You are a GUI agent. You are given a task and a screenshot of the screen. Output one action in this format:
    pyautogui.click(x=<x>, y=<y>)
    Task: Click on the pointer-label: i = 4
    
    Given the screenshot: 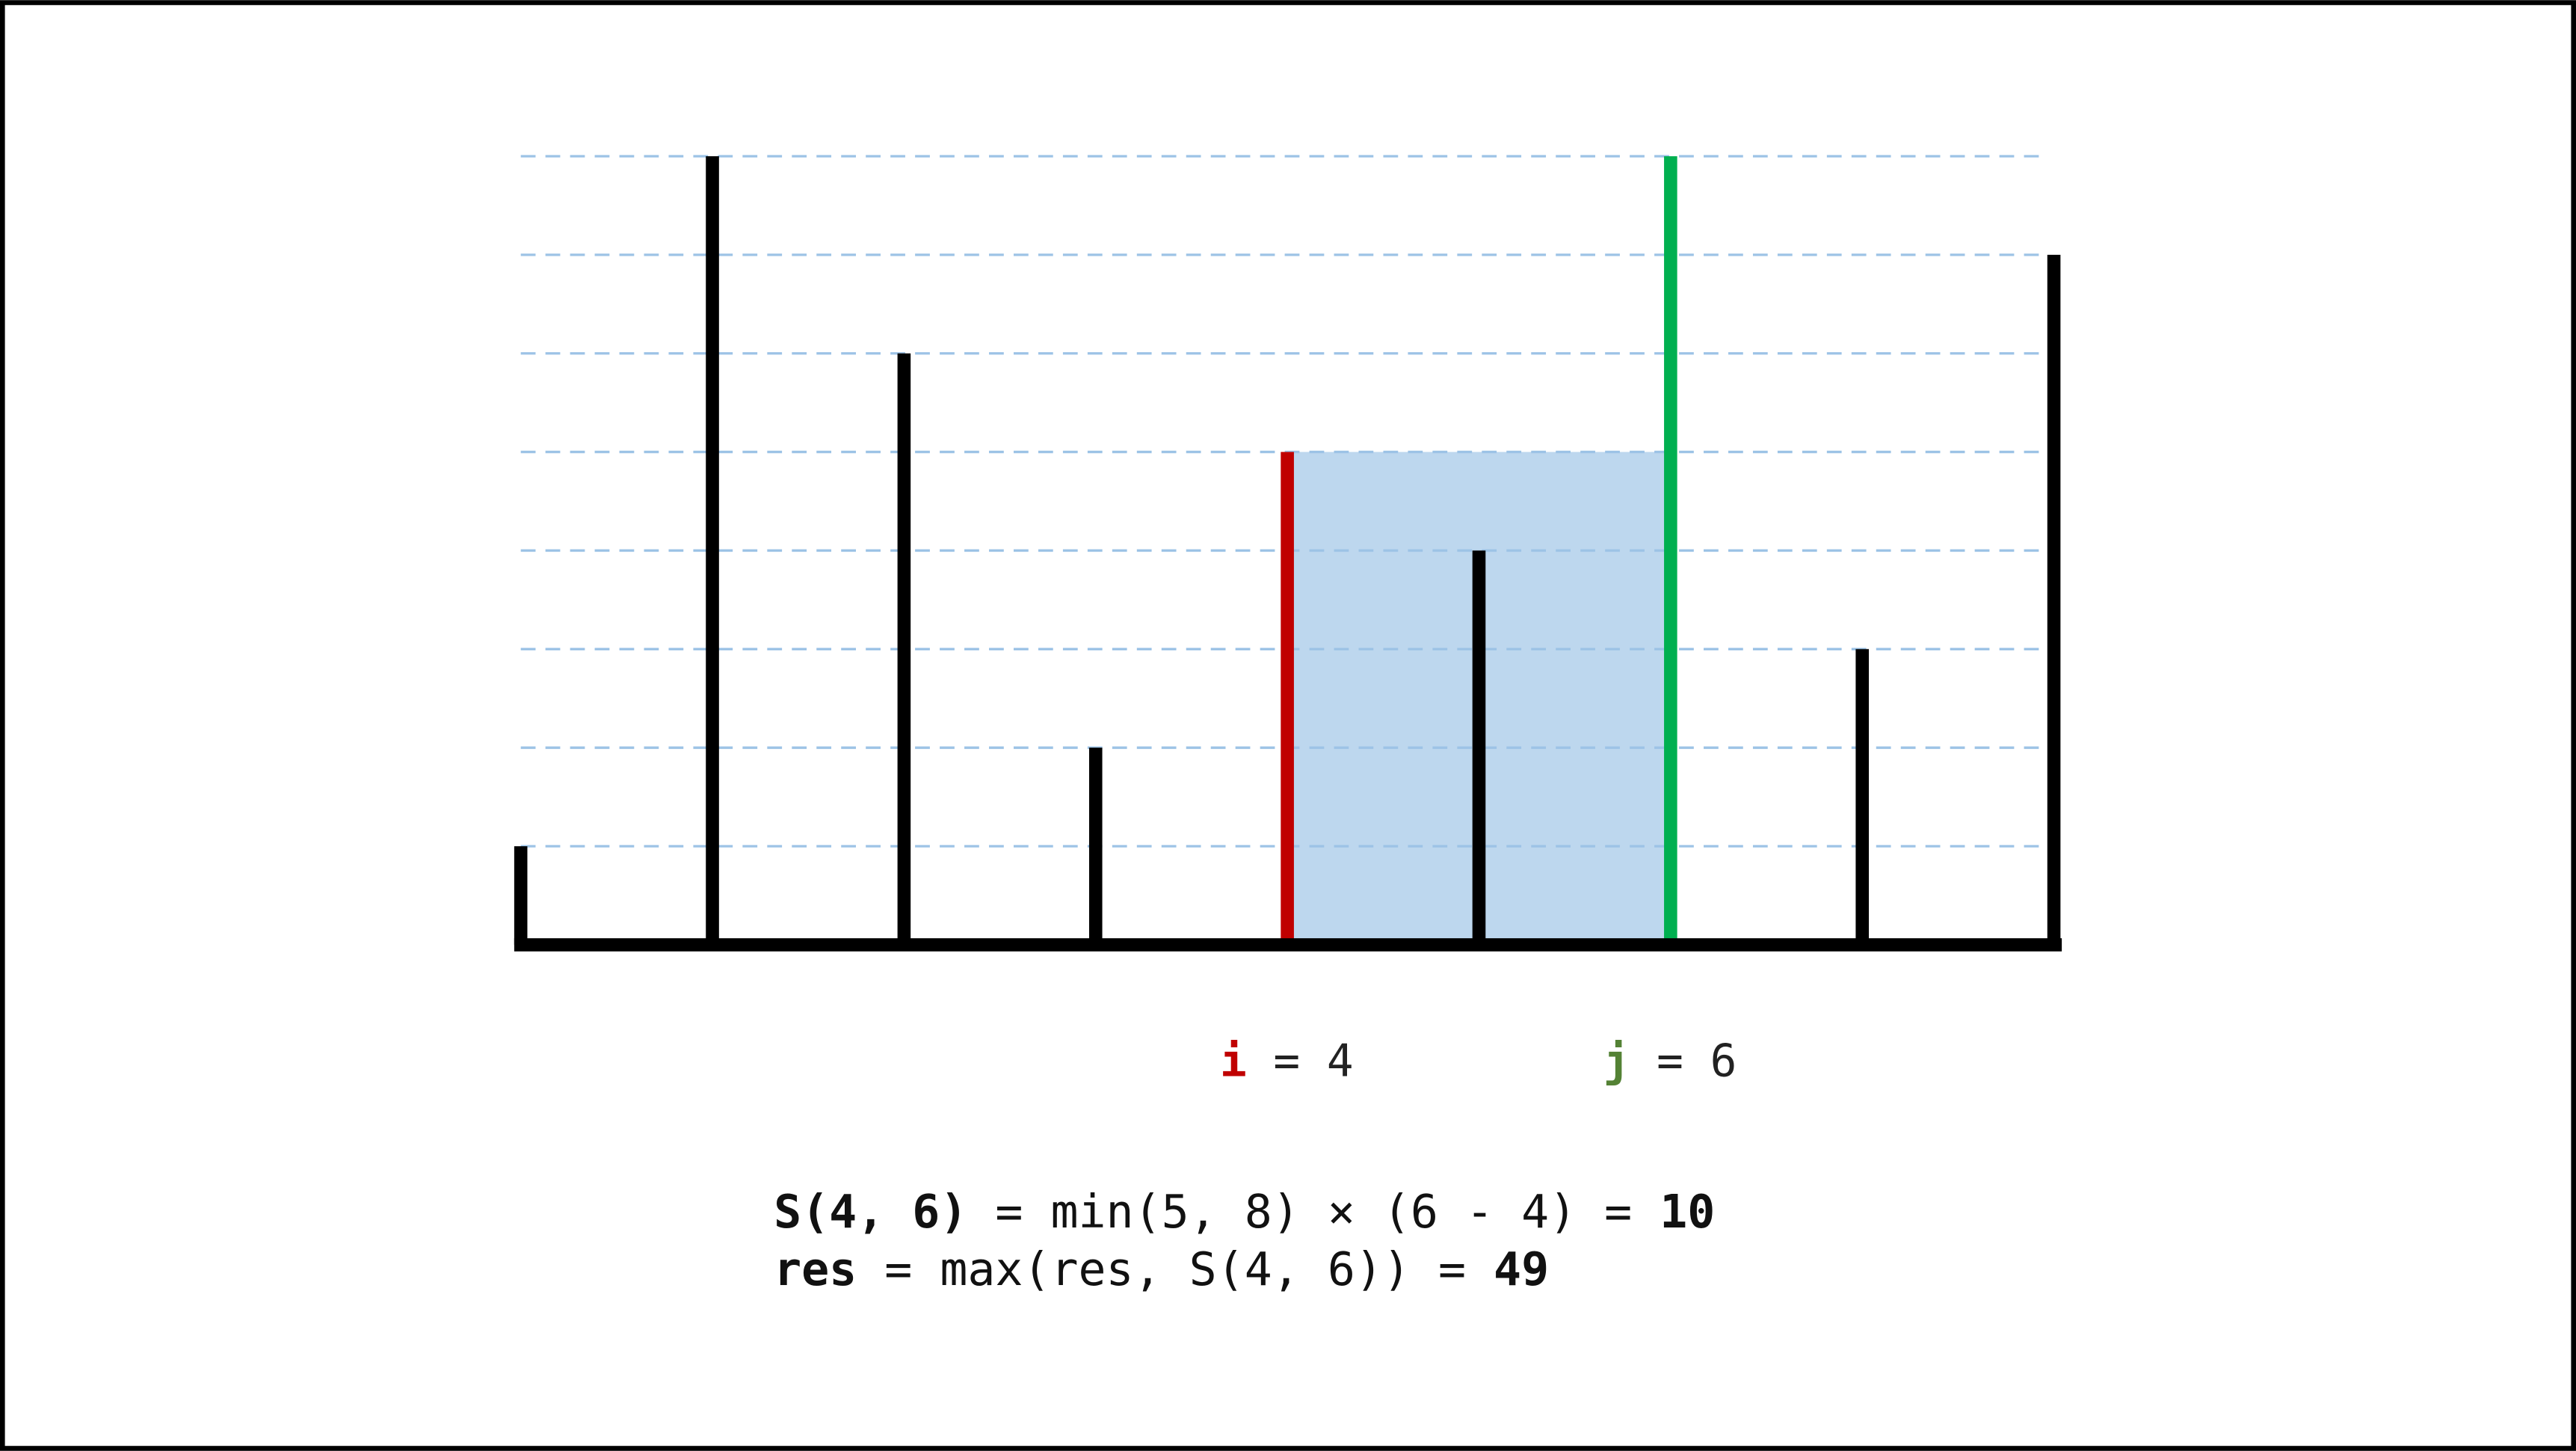 What is the action you would take?
    pyautogui.click(x=1287, y=1061)
    